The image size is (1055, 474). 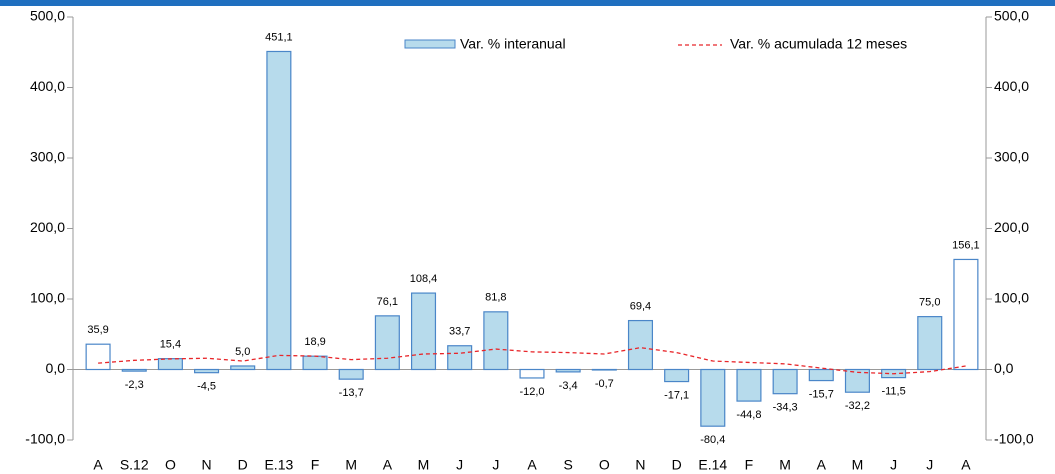 What do you see at coordinates (170, 345) in the screenshot?
I see `value-label: 15,4` at bounding box center [170, 345].